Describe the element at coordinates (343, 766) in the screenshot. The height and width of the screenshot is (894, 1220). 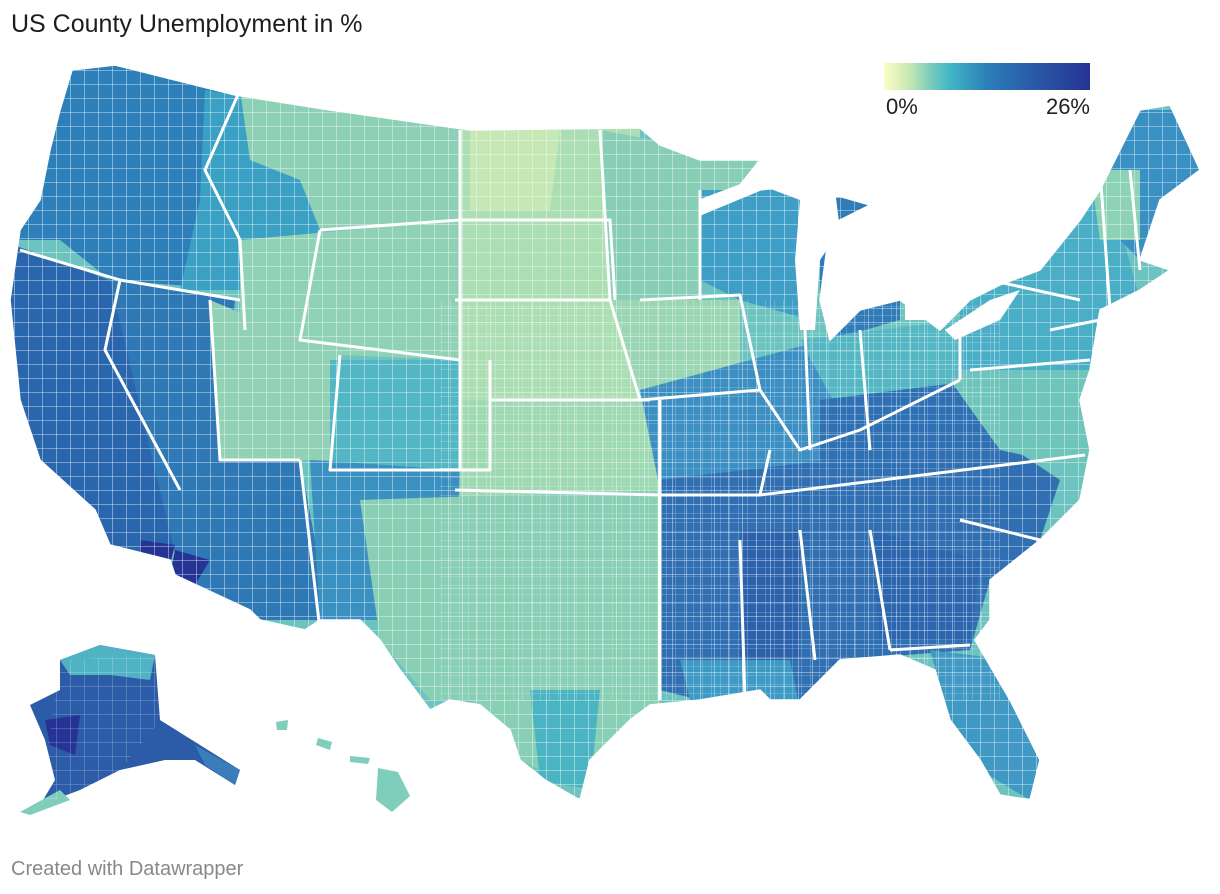
I see `hawaii` at that location.